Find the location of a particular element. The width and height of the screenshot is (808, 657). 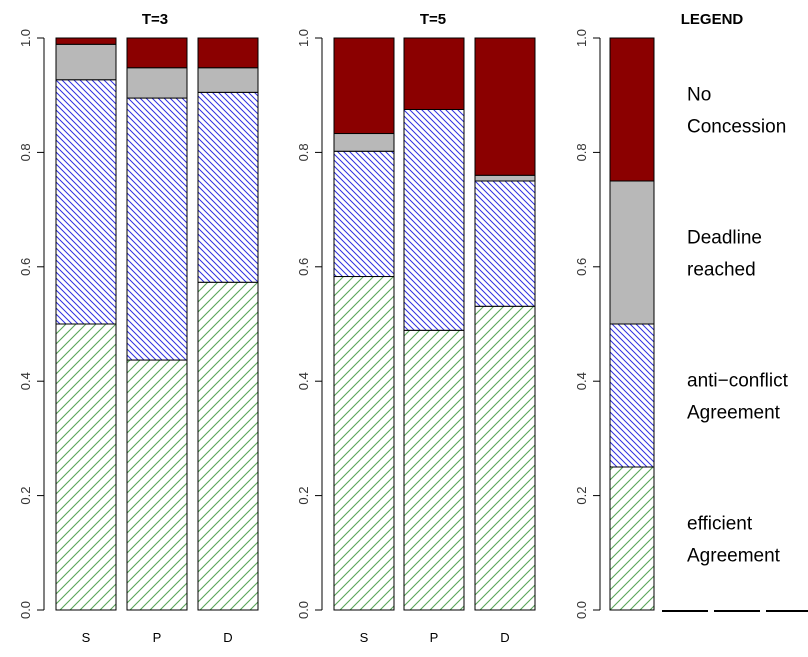

panel-title: LEGEND is located at coordinates (712, 19).